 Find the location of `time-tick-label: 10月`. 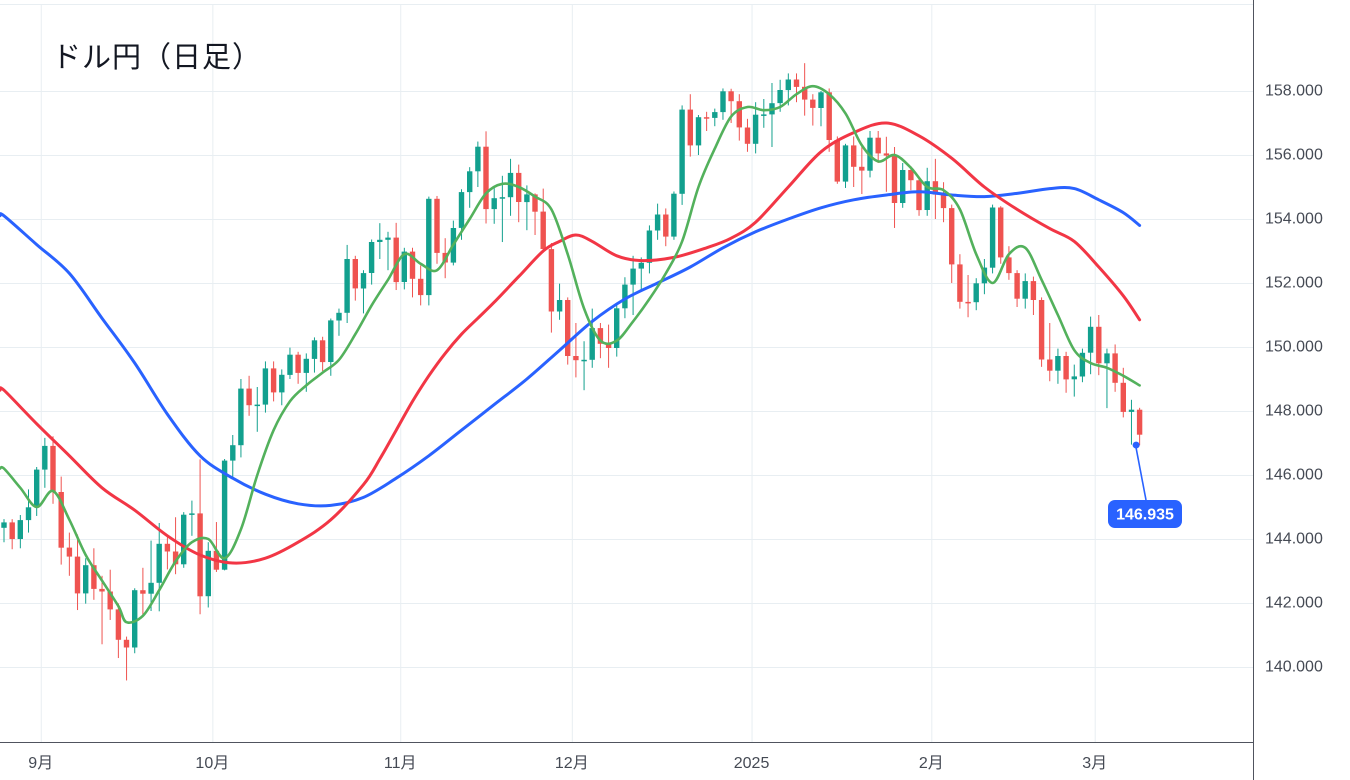

time-tick-label: 10月 is located at coordinates (212, 763).